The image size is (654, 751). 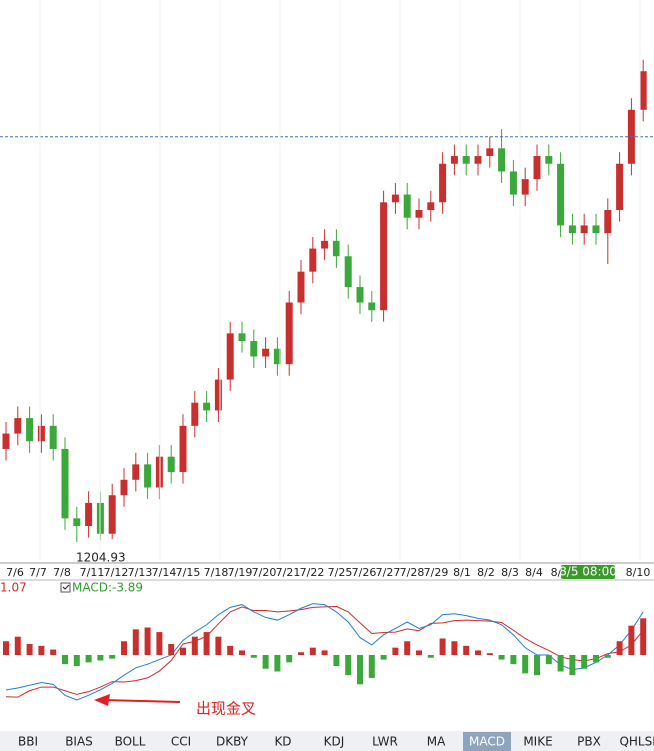 I want to click on tab: CCI, so click(x=181, y=742).